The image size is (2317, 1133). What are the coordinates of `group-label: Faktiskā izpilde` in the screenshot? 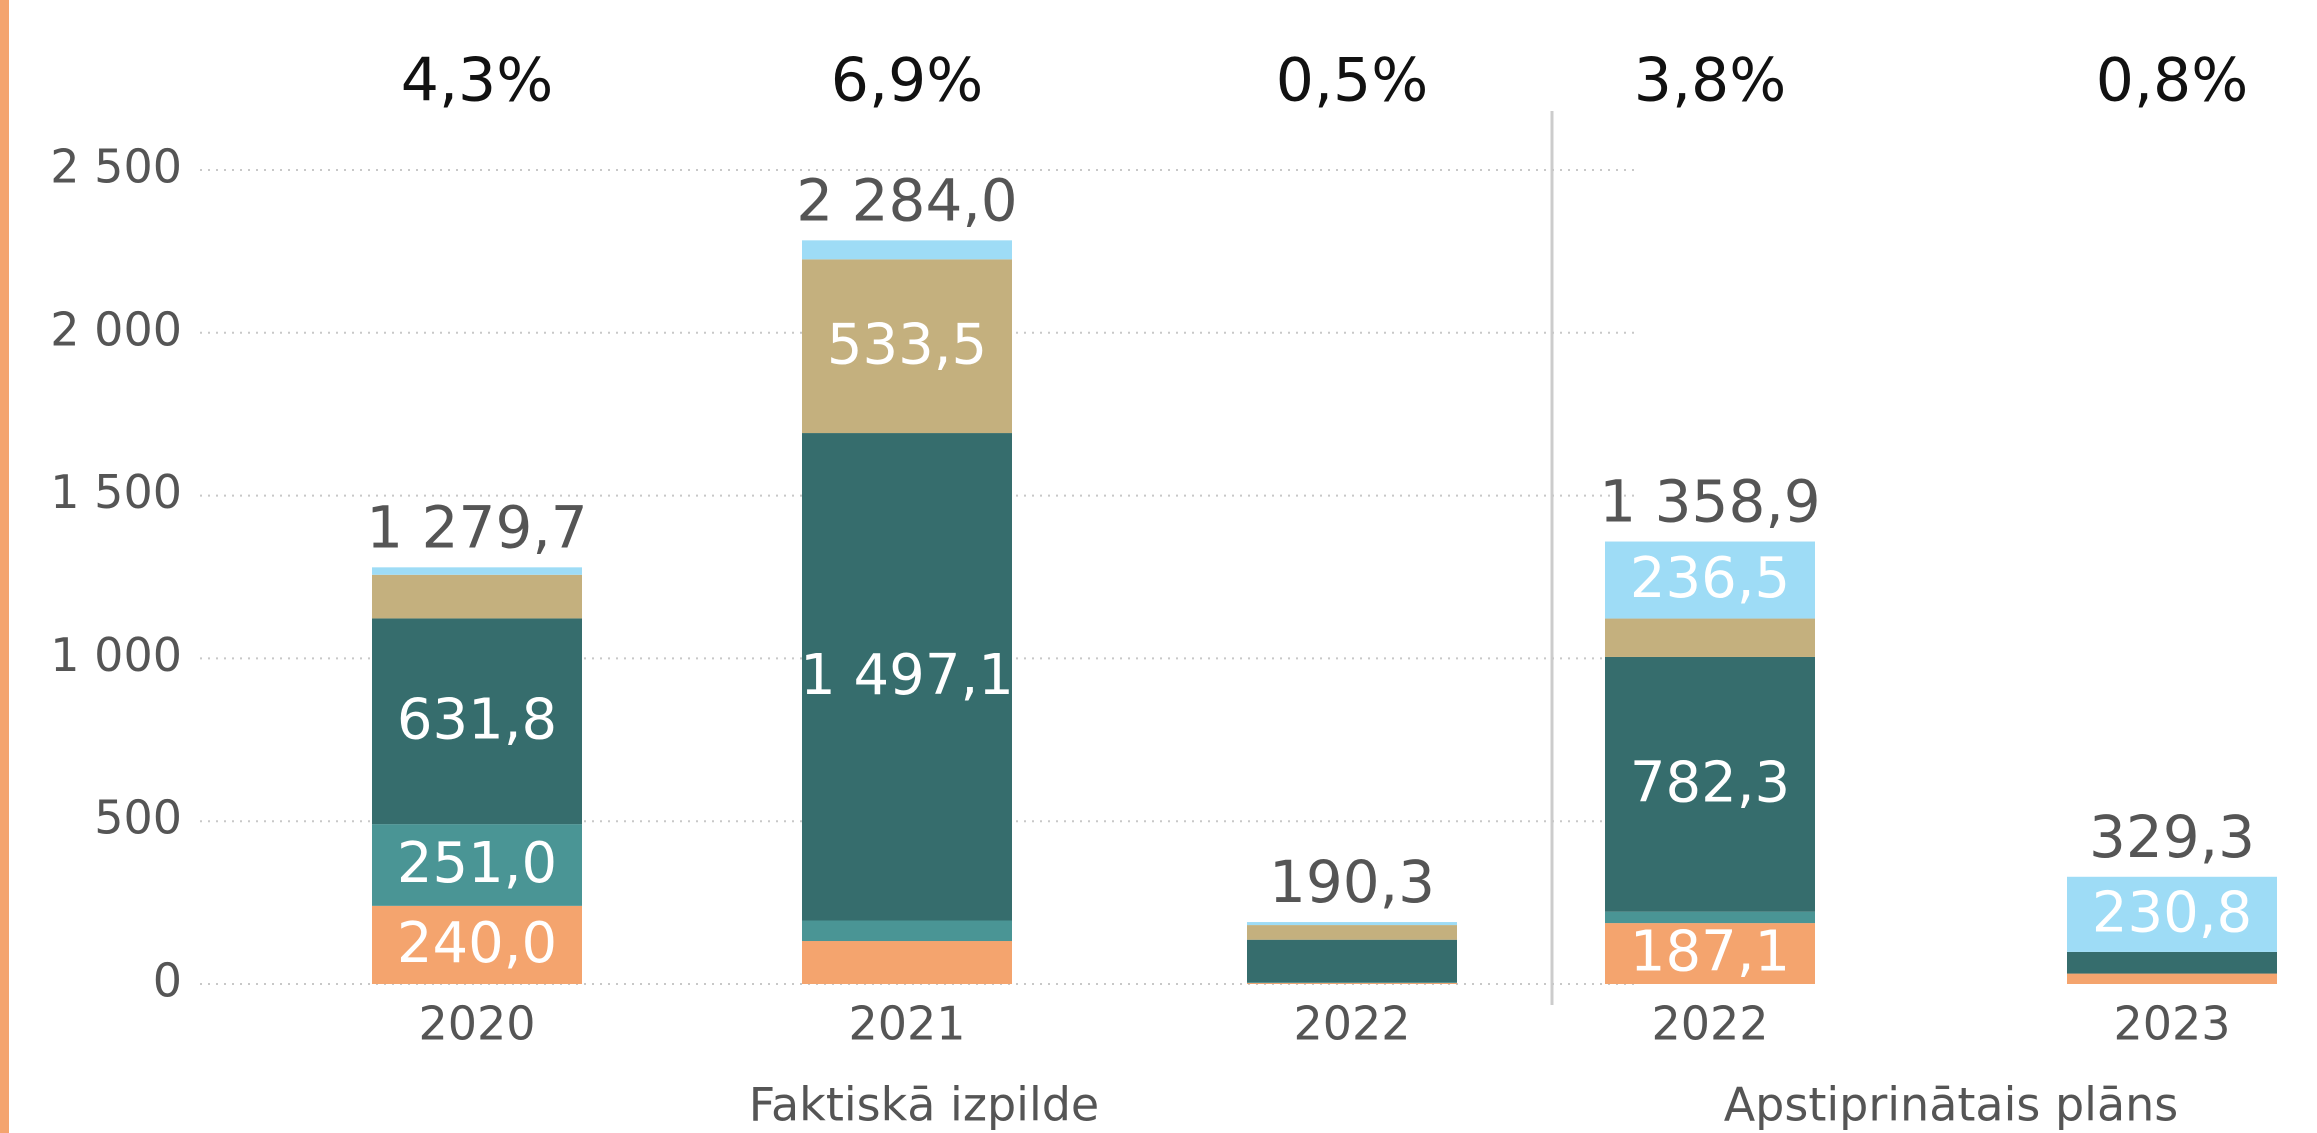 It's located at (924, 1105).